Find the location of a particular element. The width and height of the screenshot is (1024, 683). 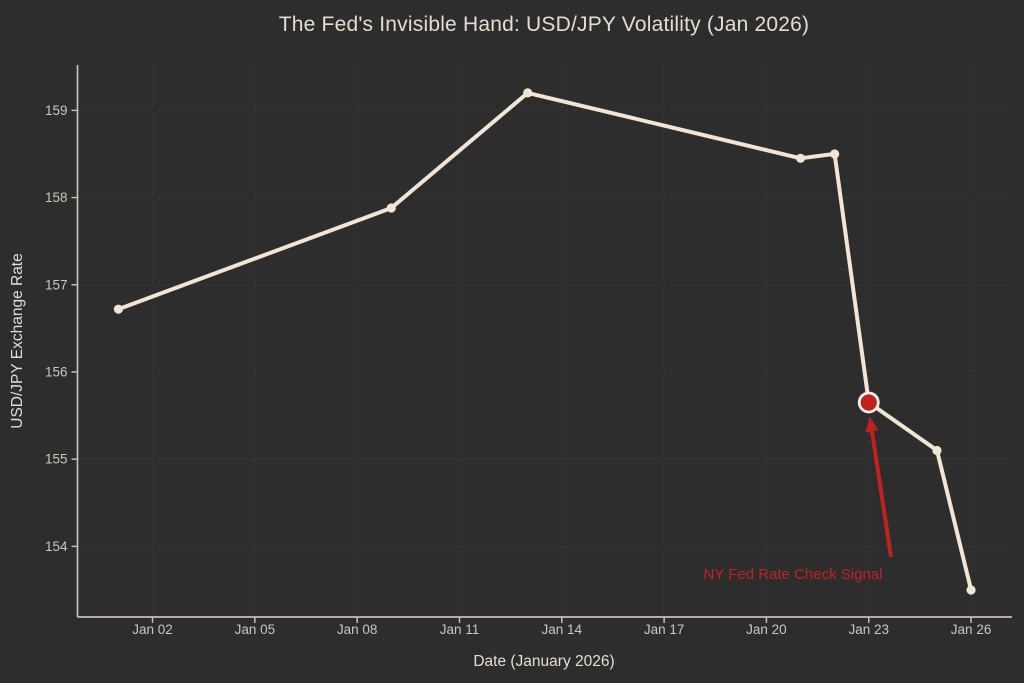

x-tick-label: Jan 11 is located at coordinates (460, 629).